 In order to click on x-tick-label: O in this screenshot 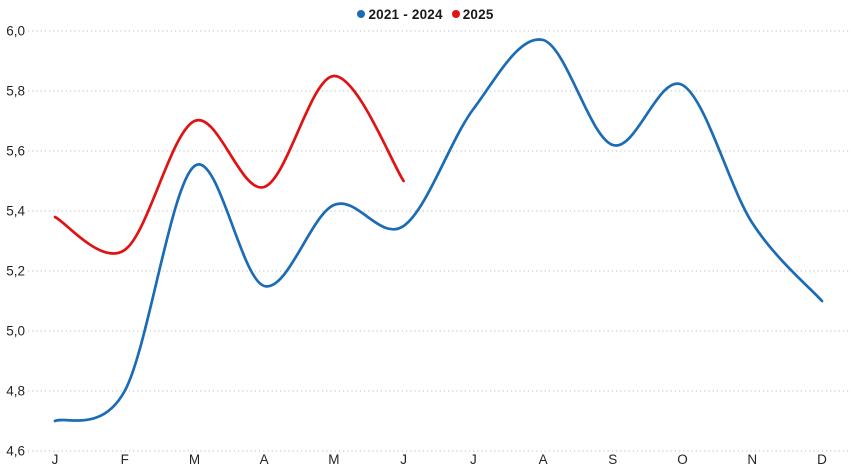, I will do `click(682, 459)`.